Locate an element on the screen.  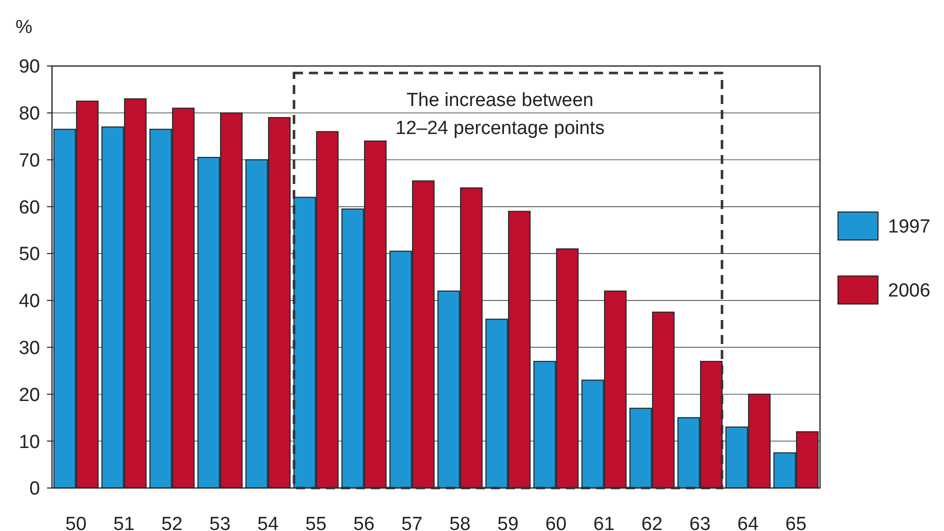
x-tick-label: 52 is located at coordinates (172, 522).